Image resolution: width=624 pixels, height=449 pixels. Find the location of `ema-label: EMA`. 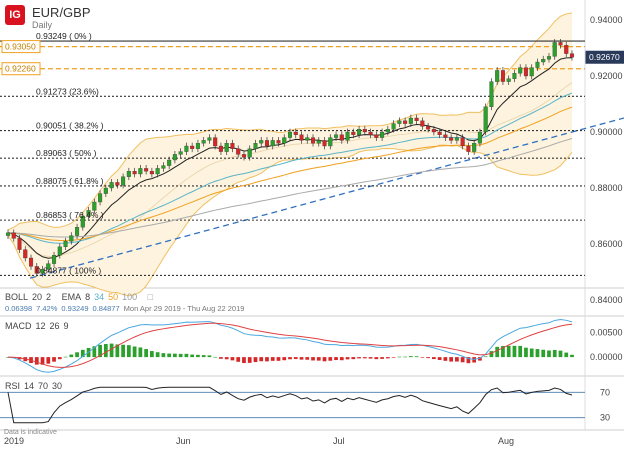

ema-label: EMA is located at coordinates (71, 297).